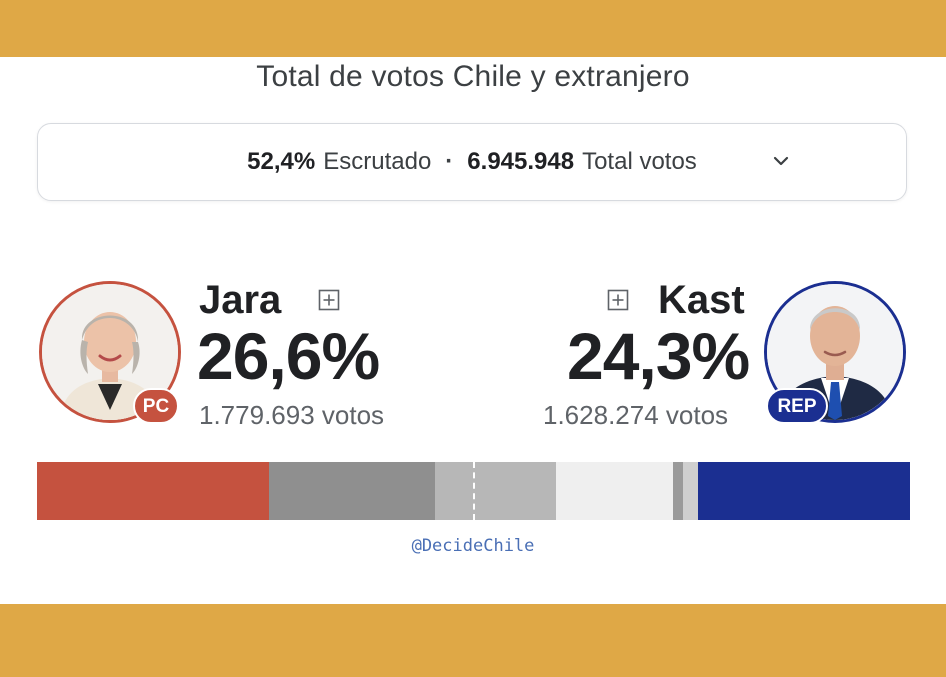 The width and height of the screenshot is (946, 677). Describe the element at coordinates (473, 28) in the screenshot. I see `top-banner` at that location.